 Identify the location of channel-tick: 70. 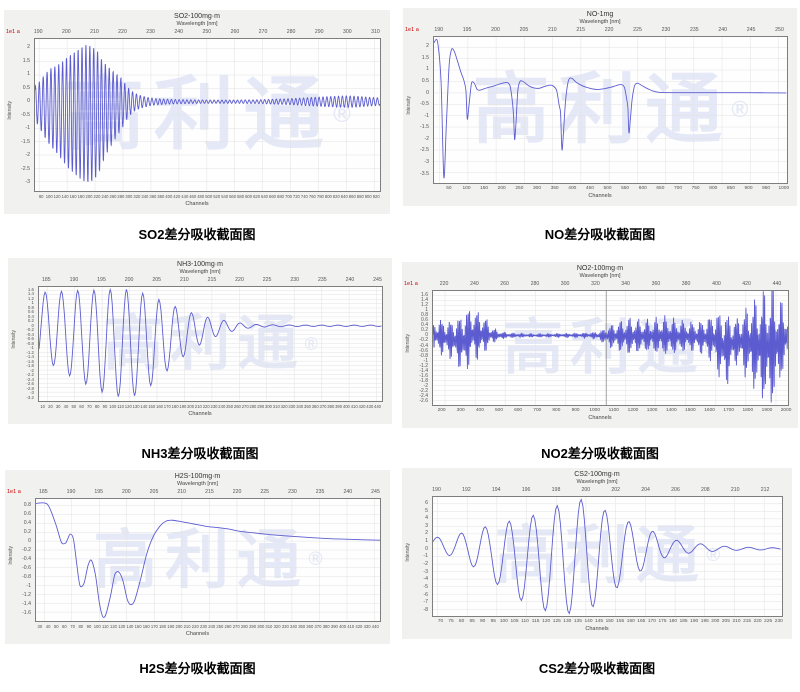
(72, 626).